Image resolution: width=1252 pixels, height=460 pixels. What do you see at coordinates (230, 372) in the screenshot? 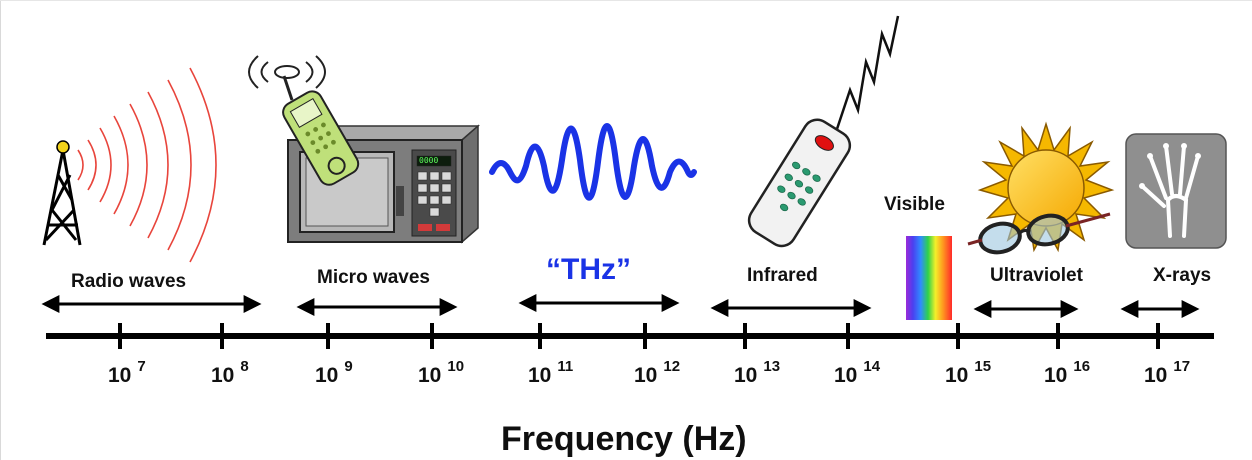
I see `tick-label-1e8: 10 8` at bounding box center [230, 372].